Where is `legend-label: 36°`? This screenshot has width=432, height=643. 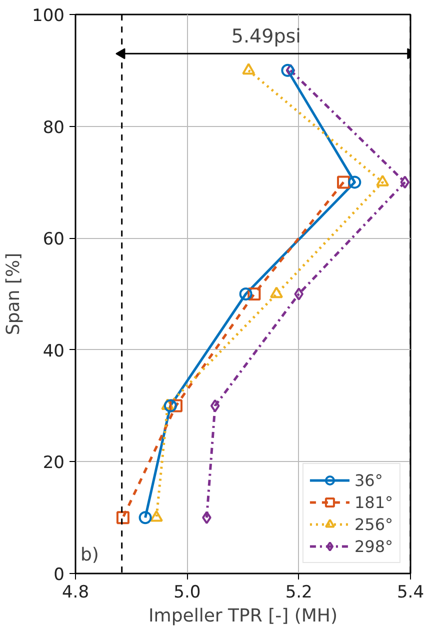
legend-label: 36° is located at coordinates (368, 480).